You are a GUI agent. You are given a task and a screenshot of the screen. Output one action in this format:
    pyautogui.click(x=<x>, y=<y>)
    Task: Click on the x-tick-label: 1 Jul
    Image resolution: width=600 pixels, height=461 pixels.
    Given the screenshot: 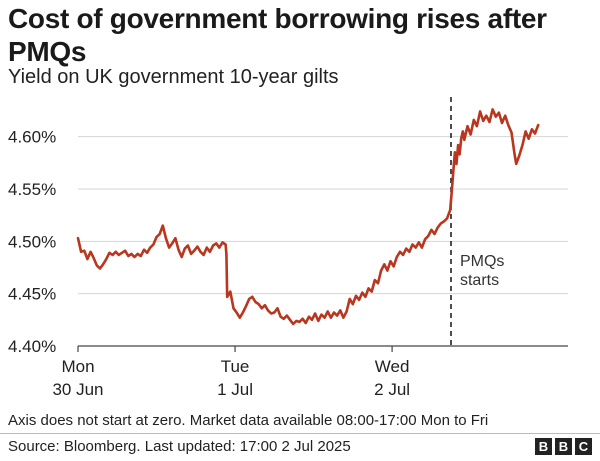 What is the action you would take?
    pyautogui.click(x=235, y=389)
    